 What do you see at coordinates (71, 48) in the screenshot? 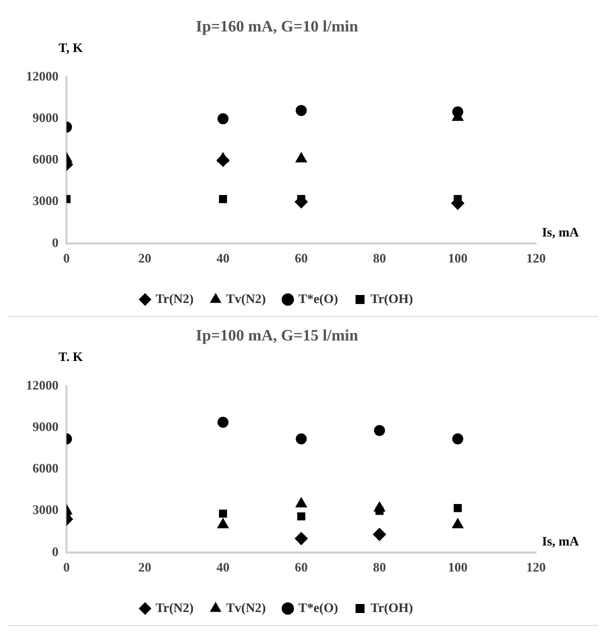
I see `y-axis-title: T, K` at bounding box center [71, 48].